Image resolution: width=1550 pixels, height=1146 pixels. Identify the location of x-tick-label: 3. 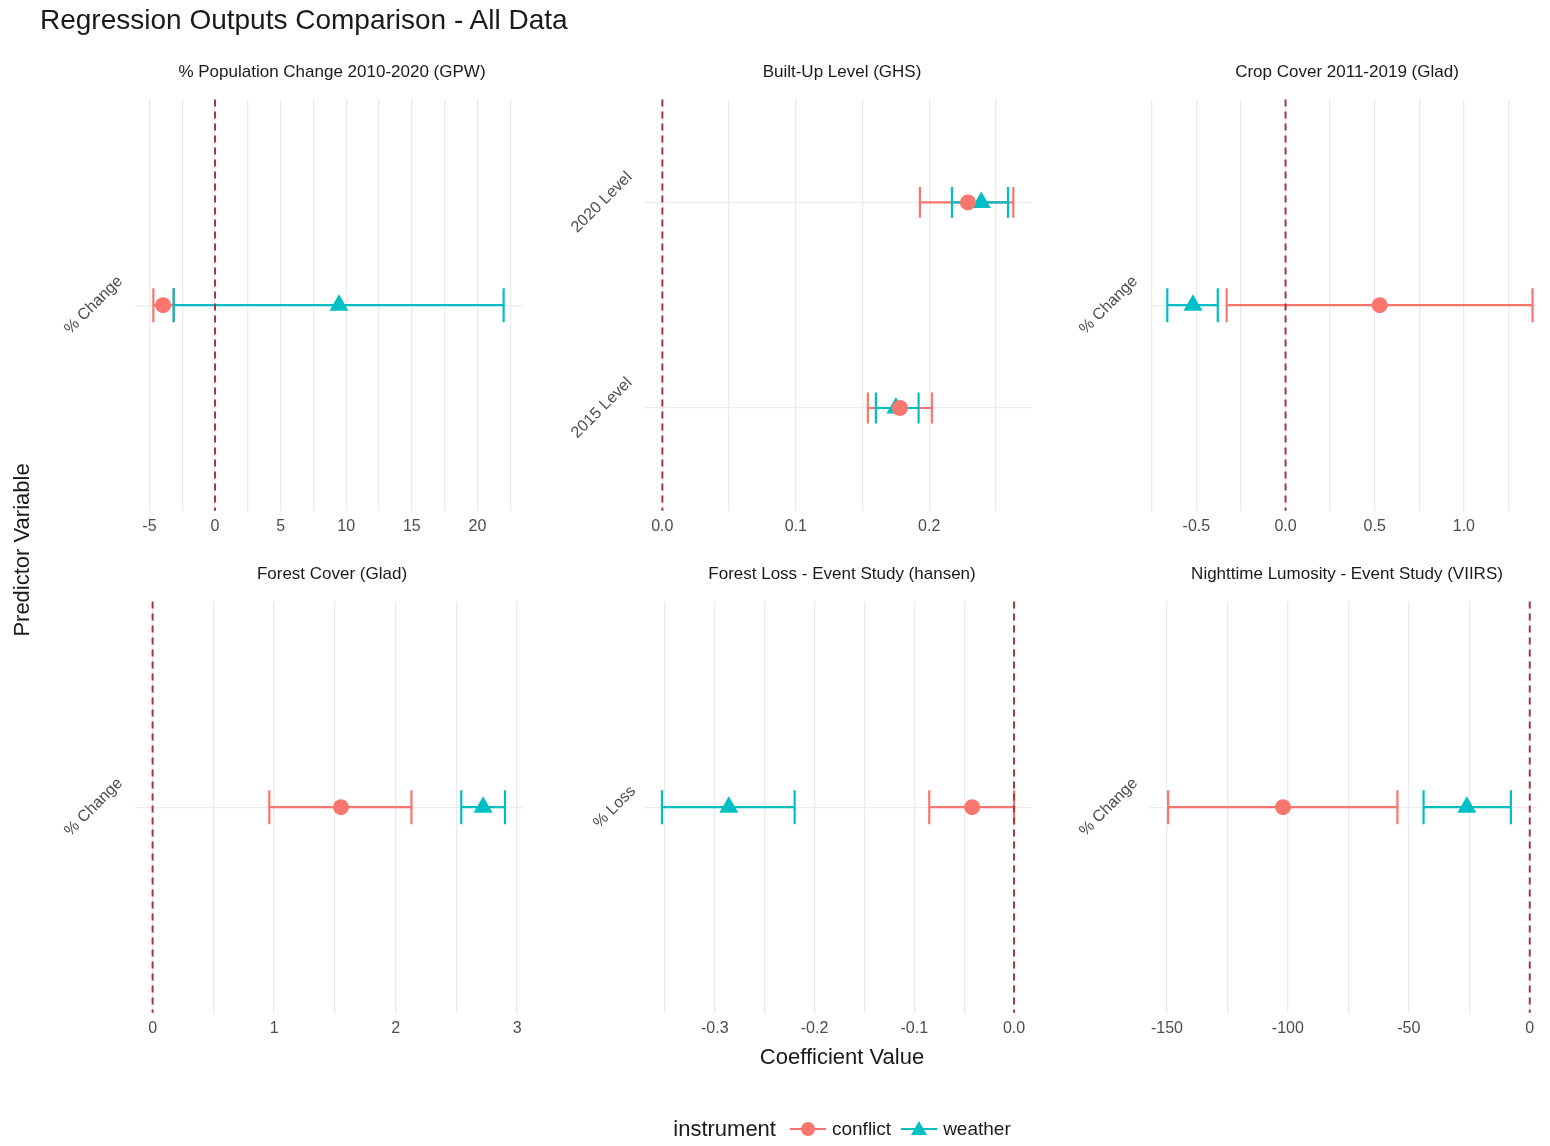
(517, 1027).